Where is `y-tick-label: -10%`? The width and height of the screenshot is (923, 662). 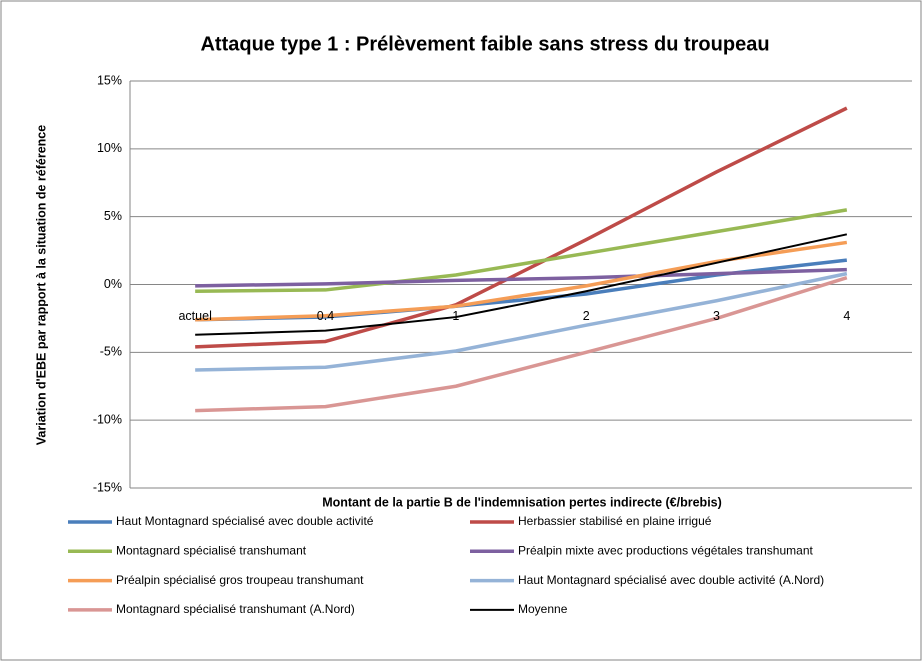 y-tick-label: -10% is located at coordinates (107, 419).